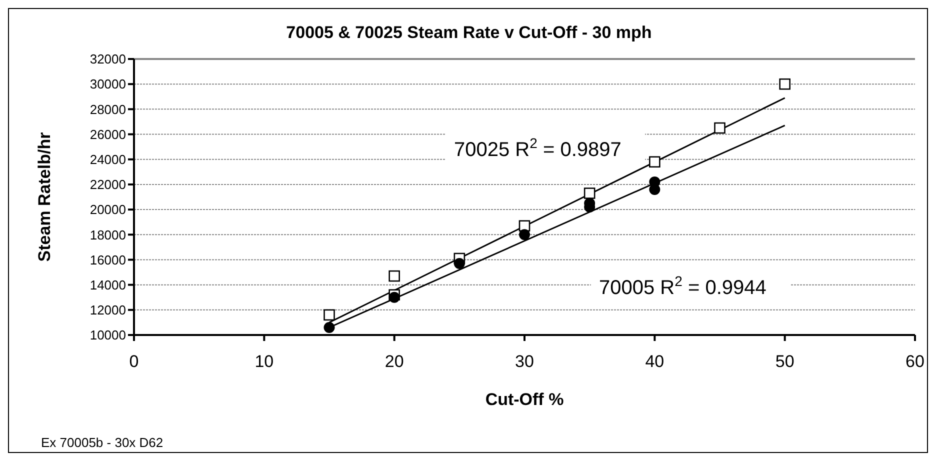 This screenshot has width=936, height=461. Describe the element at coordinates (134, 362) in the screenshot. I see `x-tick-label: 0` at that location.